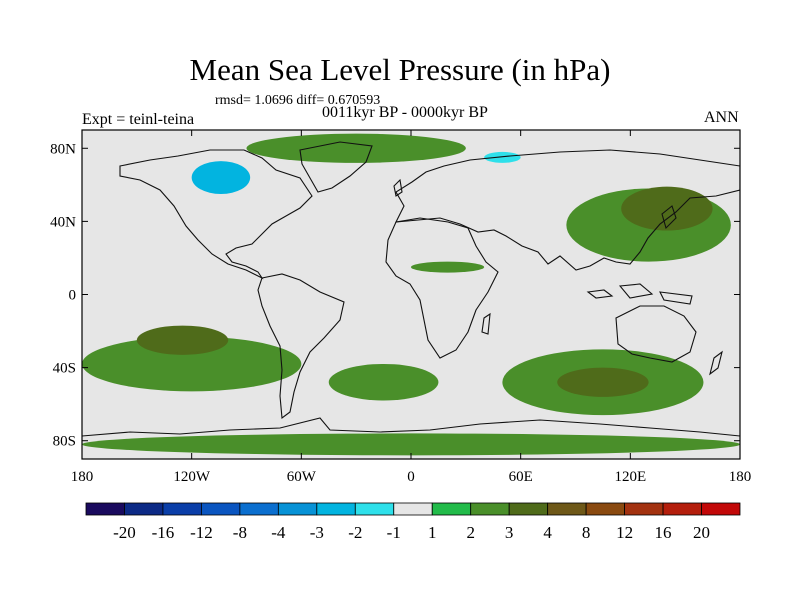 The width and height of the screenshot is (800, 600). Describe the element at coordinates (317, 532) in the screenshot. I see `colorbar-label: -3` at that location.